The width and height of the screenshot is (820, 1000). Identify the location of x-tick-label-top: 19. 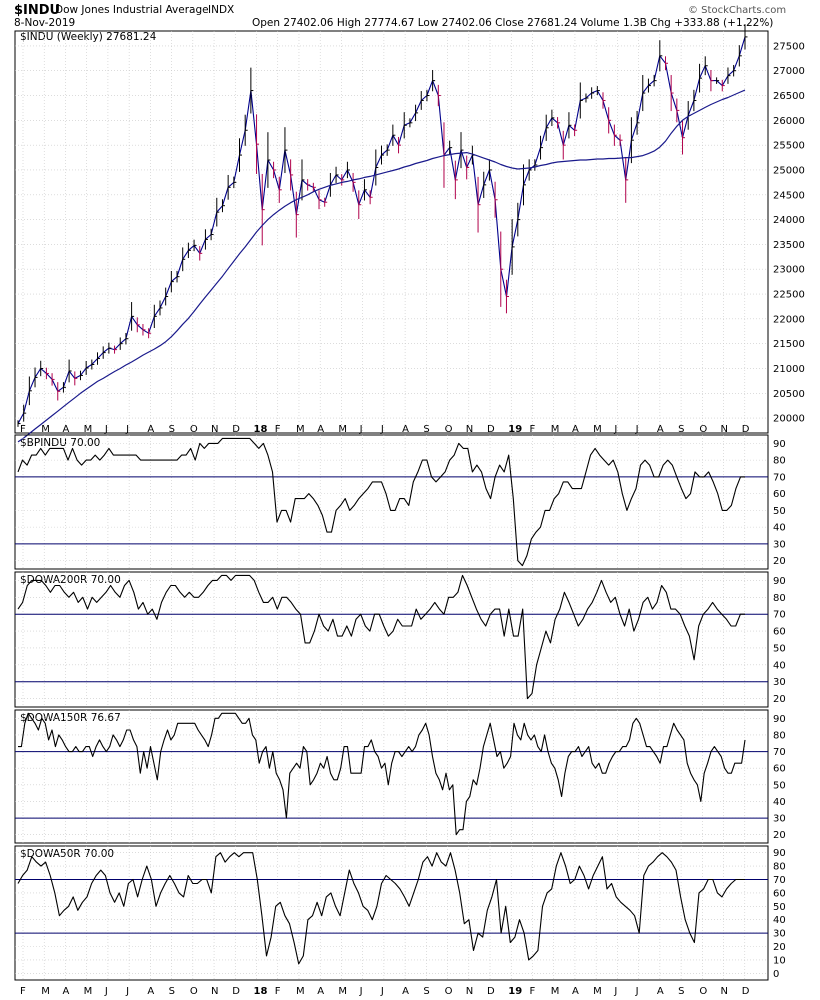
(515, 429).